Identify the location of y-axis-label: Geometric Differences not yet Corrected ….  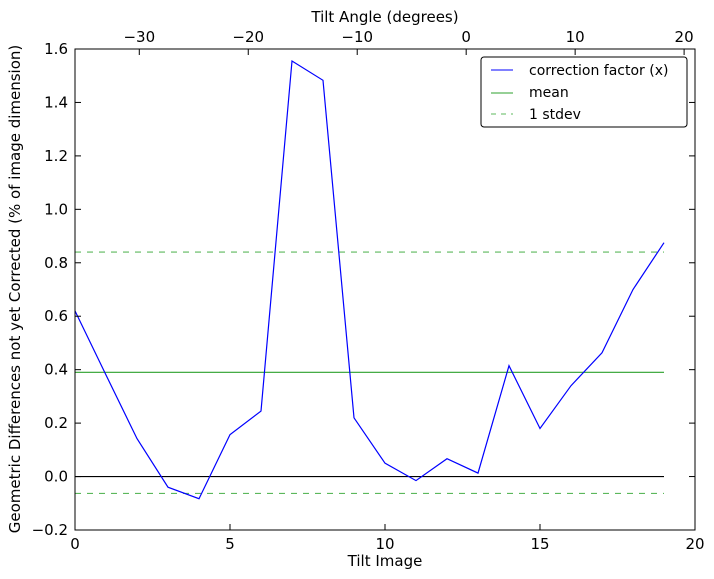
(15, 289).